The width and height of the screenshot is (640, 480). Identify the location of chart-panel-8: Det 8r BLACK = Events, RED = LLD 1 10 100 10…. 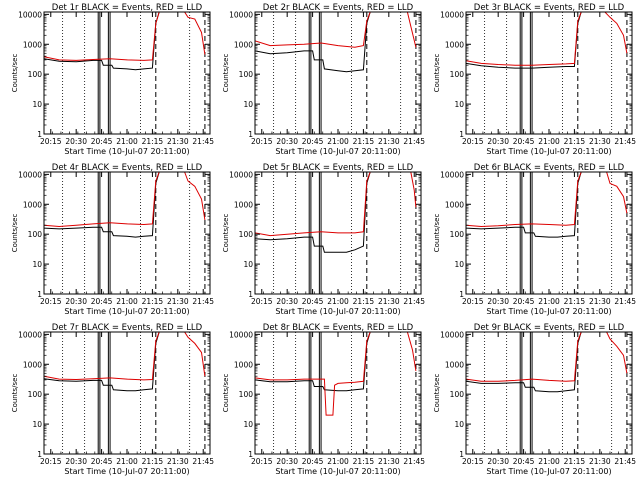
(323, 399).